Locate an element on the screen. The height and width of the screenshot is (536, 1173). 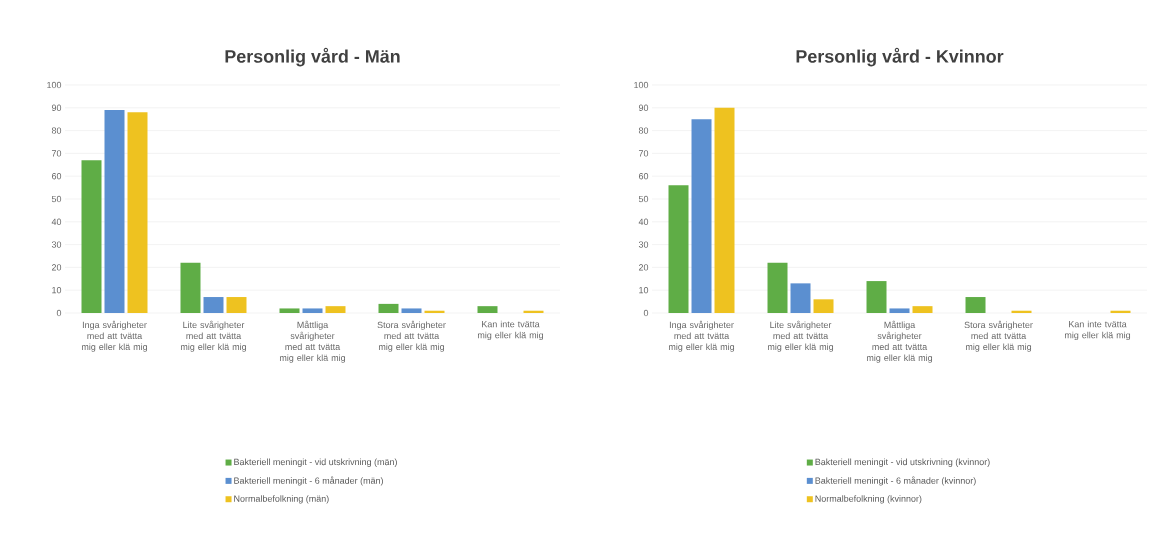
legend-label: Bakteriell meningit - 6 månader (kvinnor) is located at coordinates (895, 481).